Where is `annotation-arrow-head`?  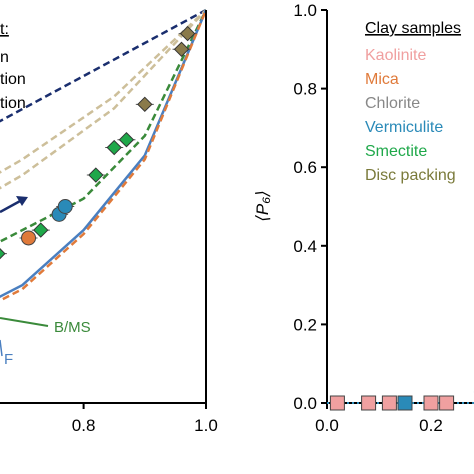
annotation-arrow-head is located at coordinates (22, 201).